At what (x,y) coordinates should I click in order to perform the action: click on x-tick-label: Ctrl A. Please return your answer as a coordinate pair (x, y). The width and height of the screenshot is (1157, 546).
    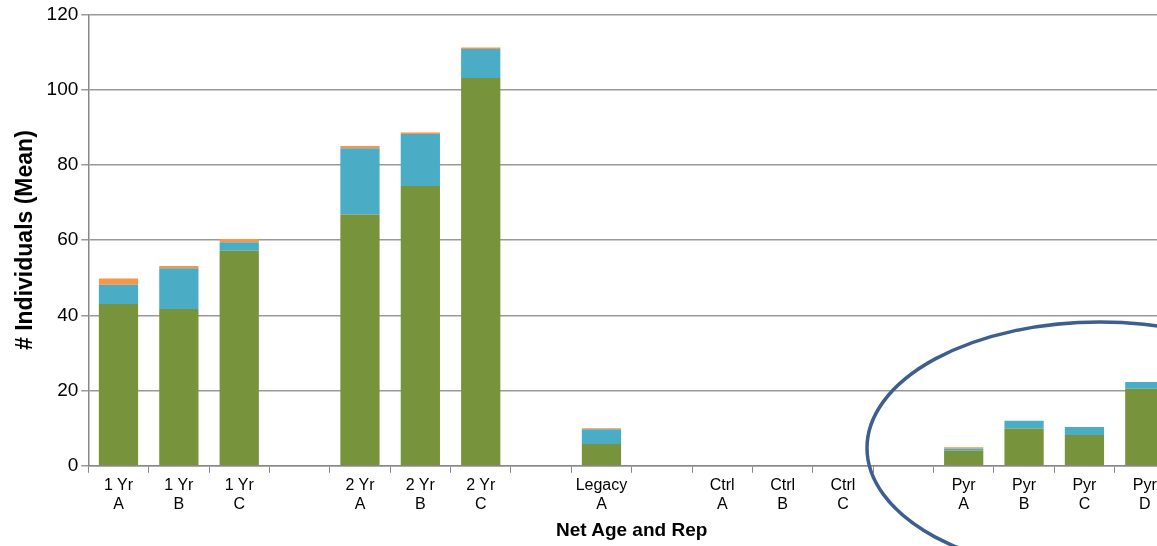
    Looking at the image, I should click on (722, 494).